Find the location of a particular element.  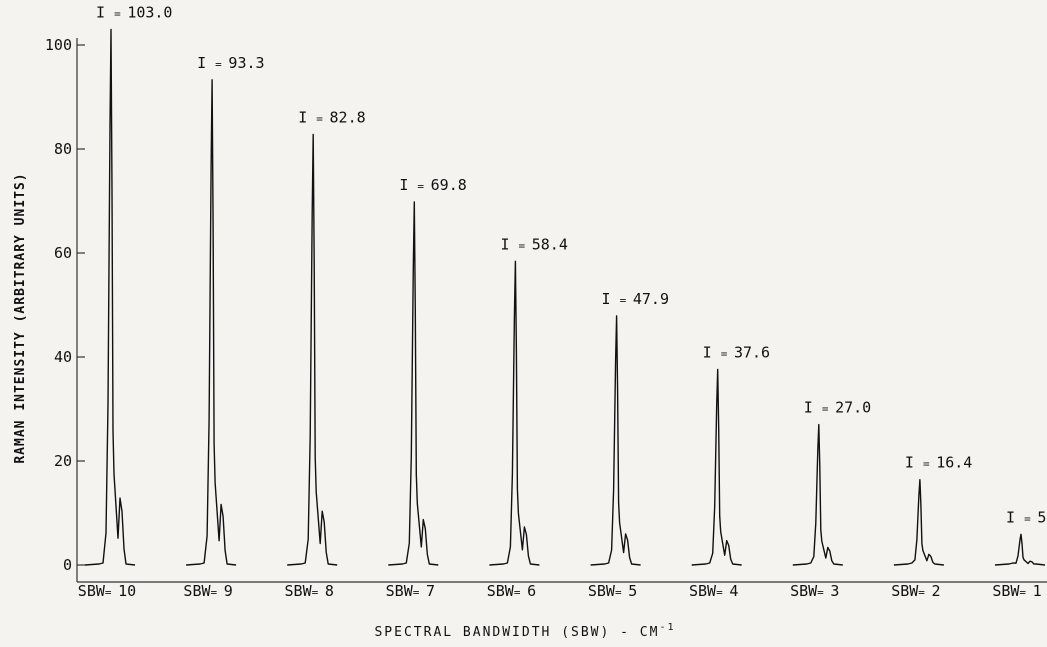

peak-label-value: 27.0 is located at coordinates (853, 408).